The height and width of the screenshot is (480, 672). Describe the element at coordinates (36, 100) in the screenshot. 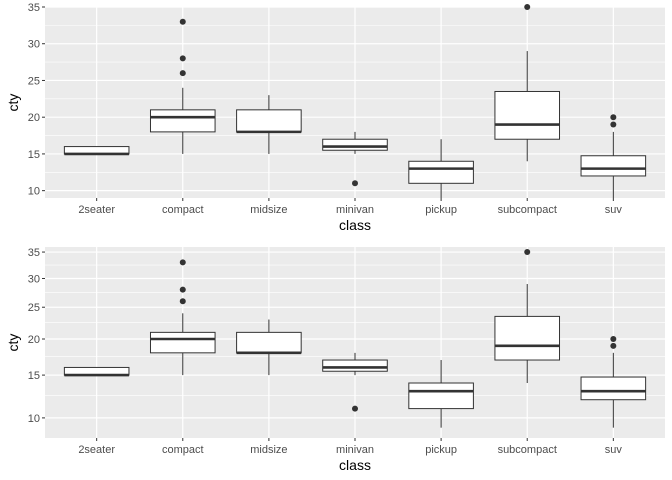

I see `top-y-axis-ticks: 10 15 20 25 30 35` at that location.